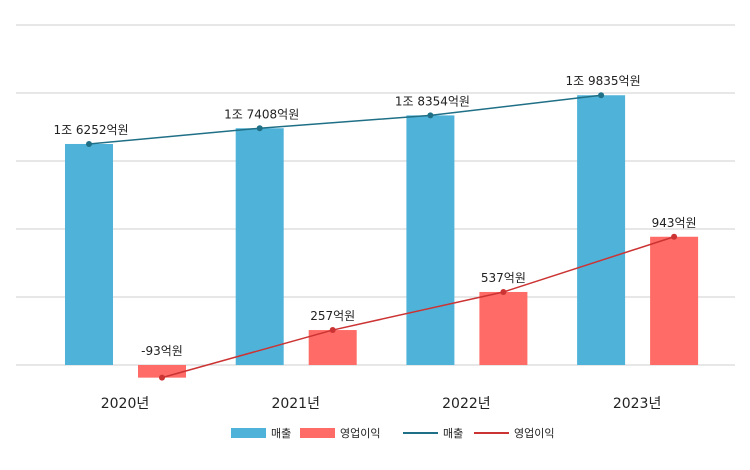 This screenshot has height=470, width=750. Describe the element at coordinates (392, 433) in the screenshot. I see `legend: 매출 영업이익 매출 영업이익` at that location.